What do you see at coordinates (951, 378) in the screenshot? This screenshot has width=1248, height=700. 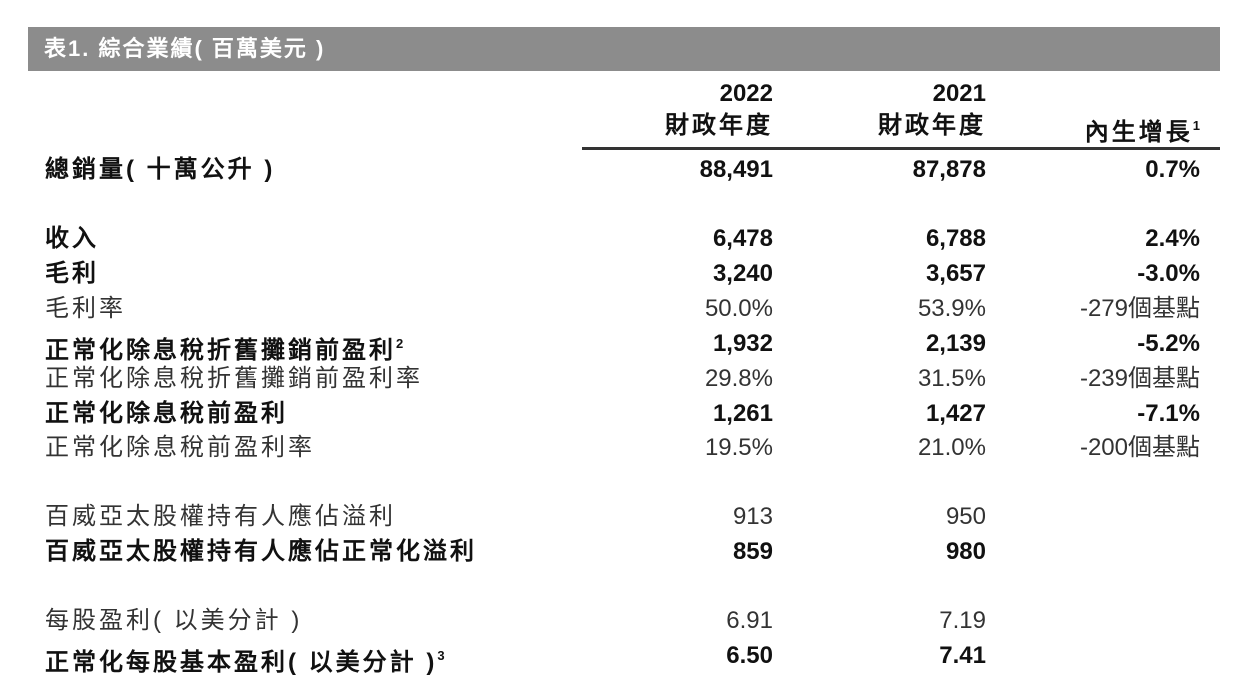 I see `value-2021: 31.5%` at bounding box center [951, 378].